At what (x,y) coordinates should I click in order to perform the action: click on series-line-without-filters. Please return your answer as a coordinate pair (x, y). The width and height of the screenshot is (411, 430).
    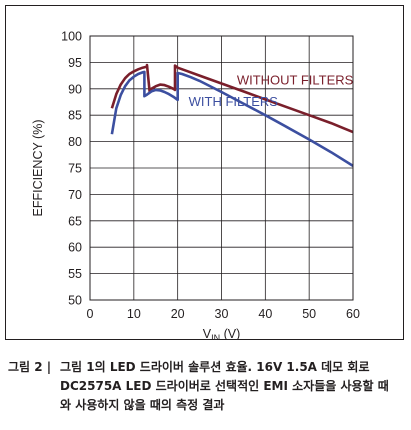
    Looking at the image, I should click on (232, 98).